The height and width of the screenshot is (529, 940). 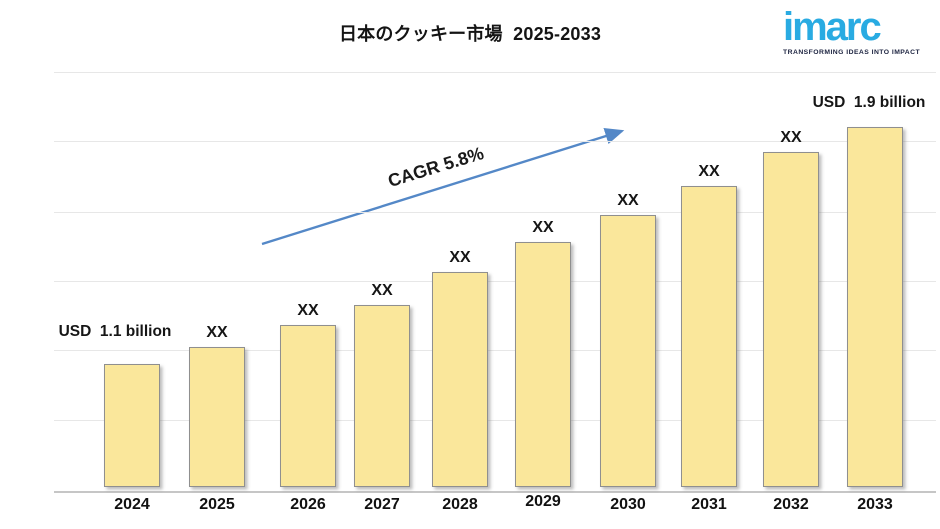 What do you see at coordinates (460, 257) in the screenshot?
I see `value-label-2028: XX` at bounding box center [460, 257].